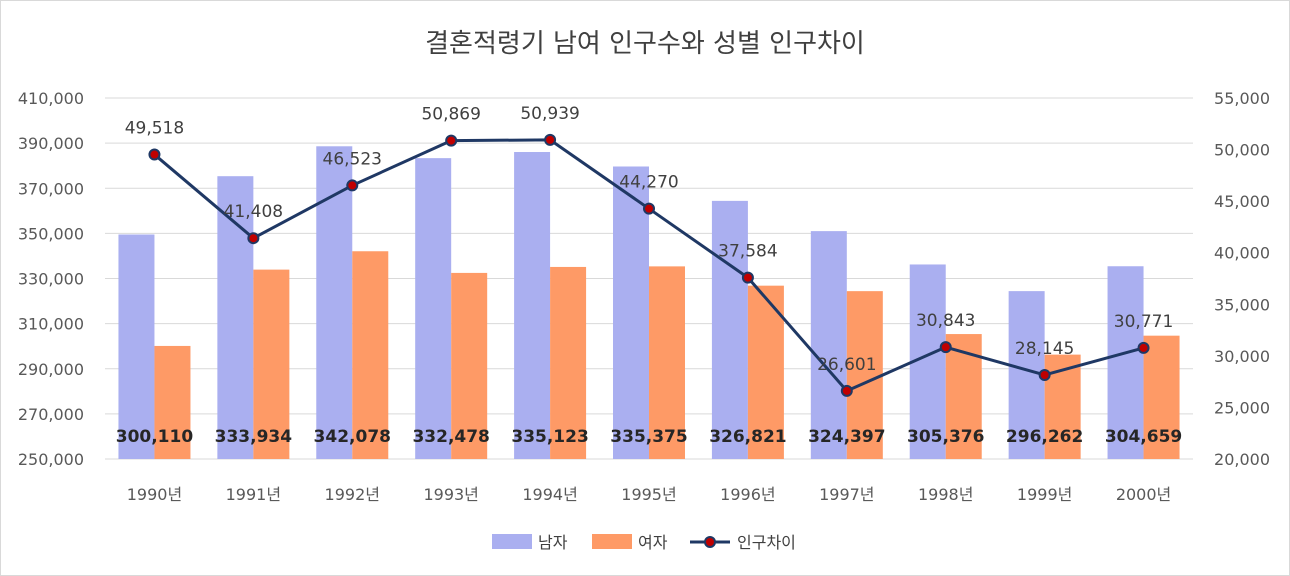  Describe the element at coordinates (51, 188) in the screenshot. I see `y-left-tick-label: 370,000` at that location.